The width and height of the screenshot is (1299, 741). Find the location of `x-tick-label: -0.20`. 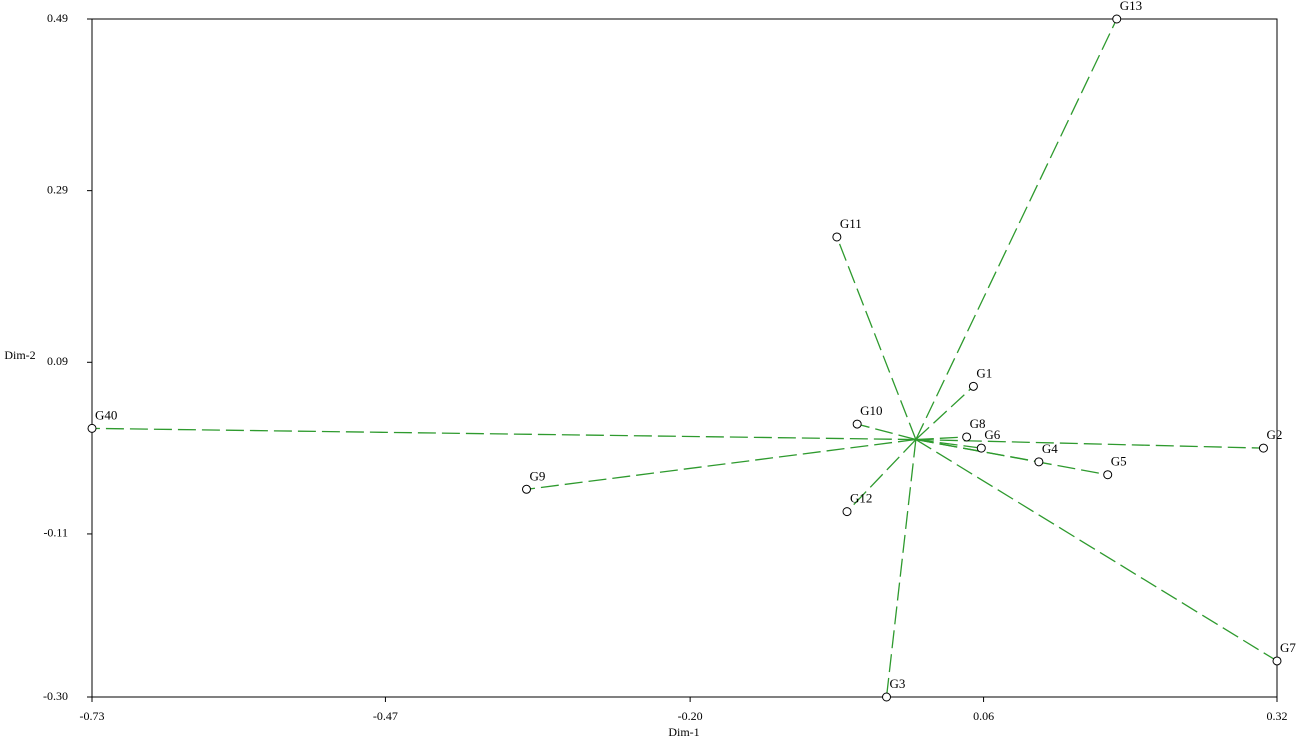

x-tick-label: -0.20 is located at coordinates (690, 716).